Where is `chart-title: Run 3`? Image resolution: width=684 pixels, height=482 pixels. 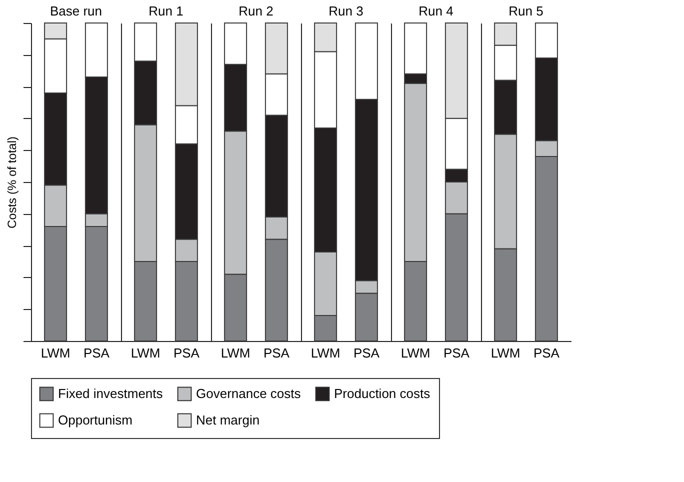 chart-title: Run 3 is located at coordinates (346, 11).